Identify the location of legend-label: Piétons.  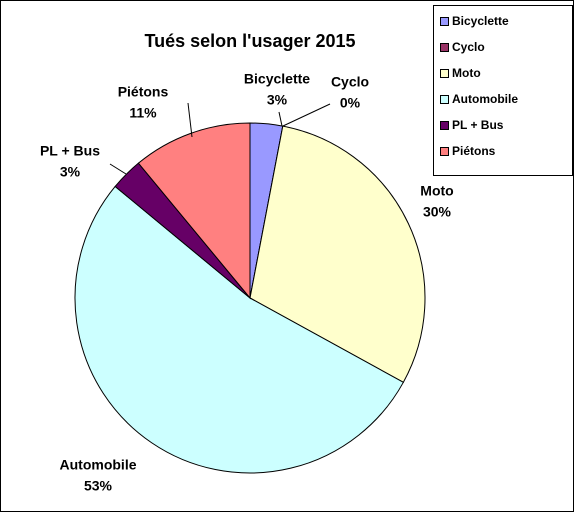
(474, 151).